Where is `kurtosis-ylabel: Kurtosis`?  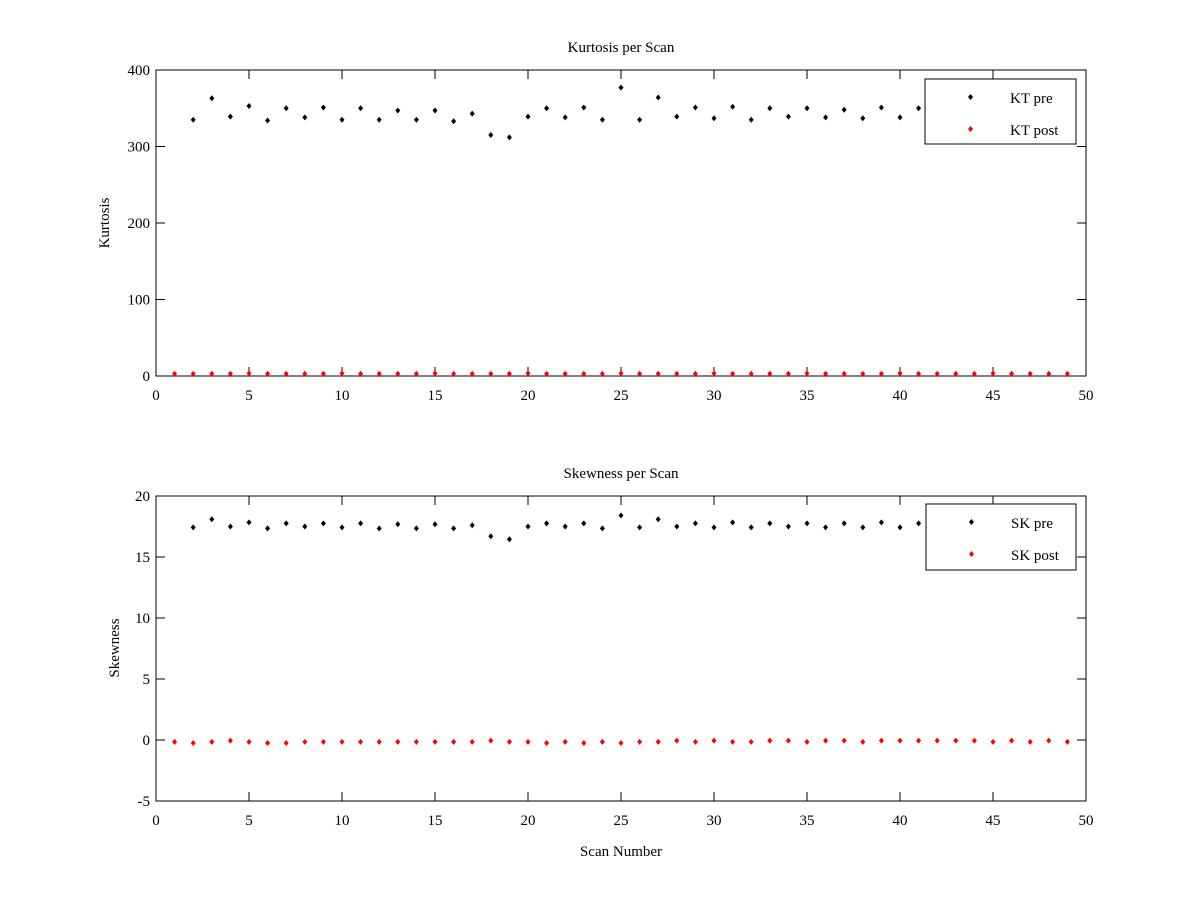
kurtosis-ylabel: Kurtosis is located at coordinates (105, 222).